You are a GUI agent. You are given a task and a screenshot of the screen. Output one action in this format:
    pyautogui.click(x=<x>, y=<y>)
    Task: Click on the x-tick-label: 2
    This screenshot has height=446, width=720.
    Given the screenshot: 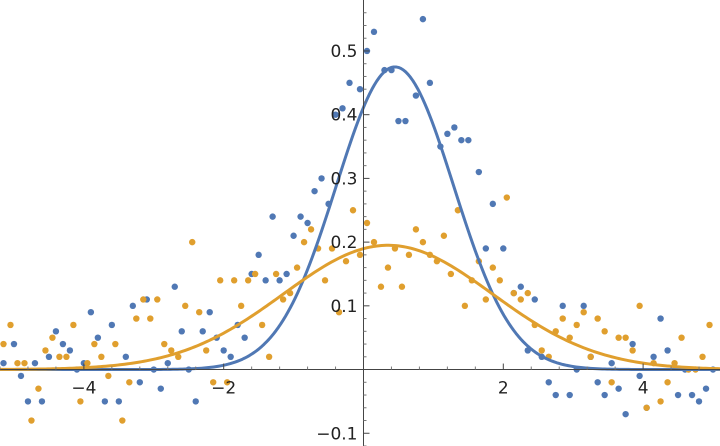 What is the action you would take?
    pyautogui.click(x=503, y=389)
    